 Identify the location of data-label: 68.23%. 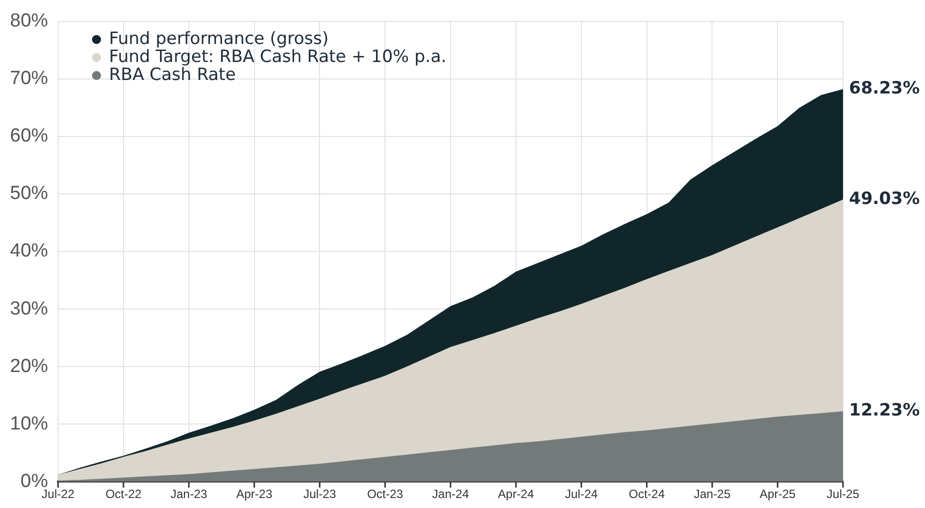
(884, 88).